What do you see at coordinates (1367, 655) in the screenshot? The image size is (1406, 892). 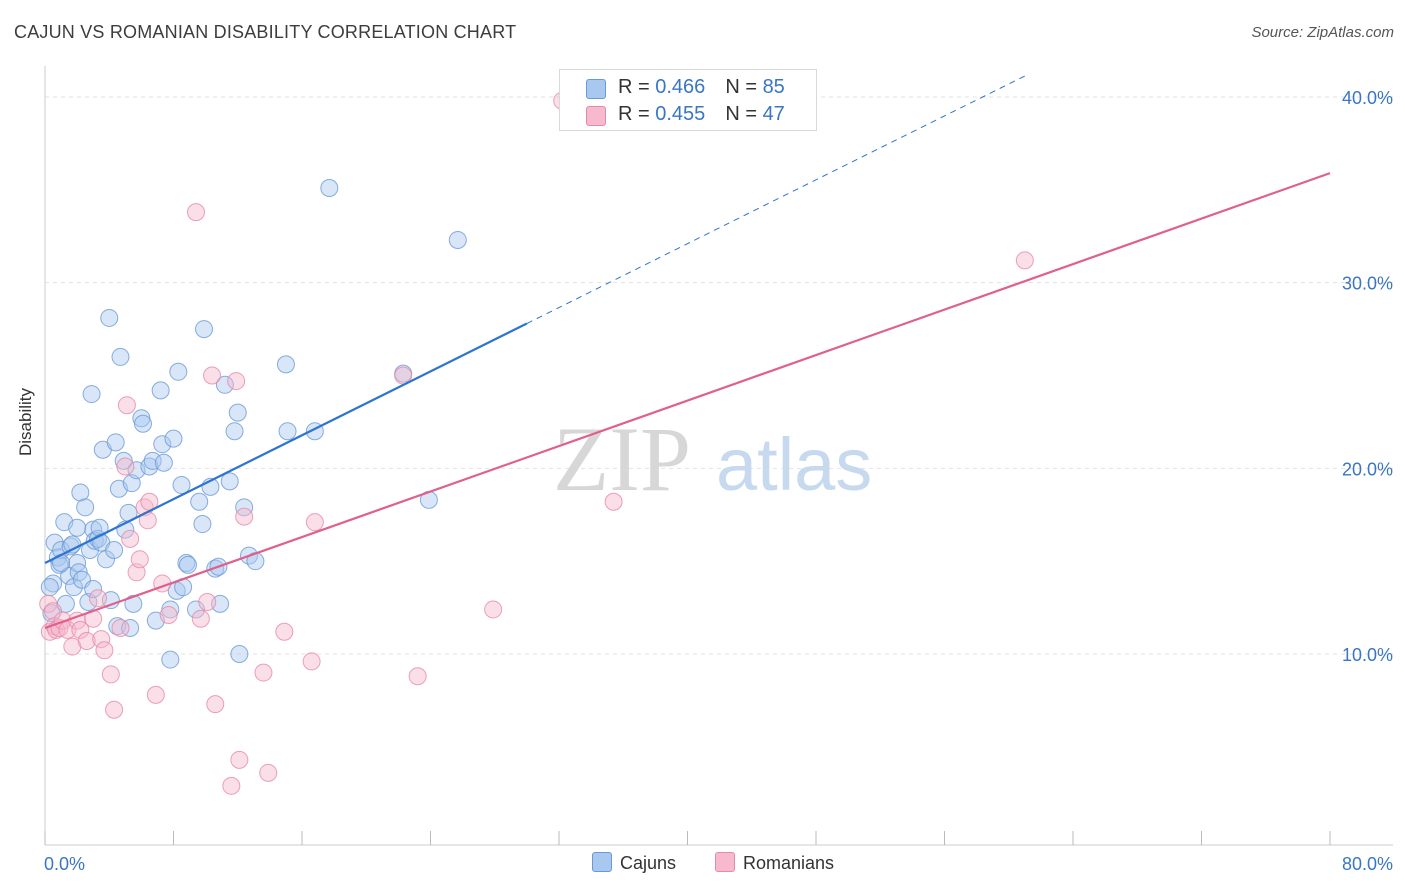 I see `y-tick-label: 10.0%` at bounding box center [1367, 655].